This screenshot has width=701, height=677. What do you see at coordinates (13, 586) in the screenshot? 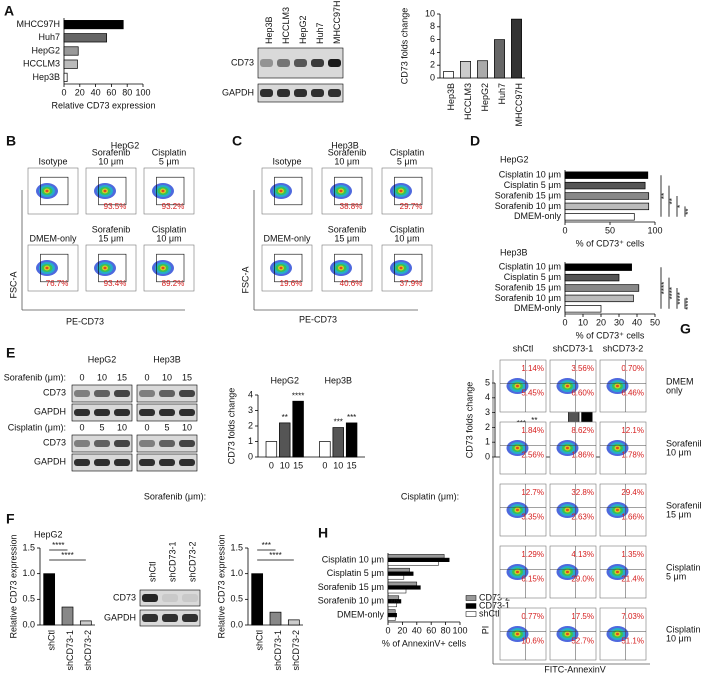
I see `y-axis-label: Relative CD73 expression` at bounding box center [13, 586].